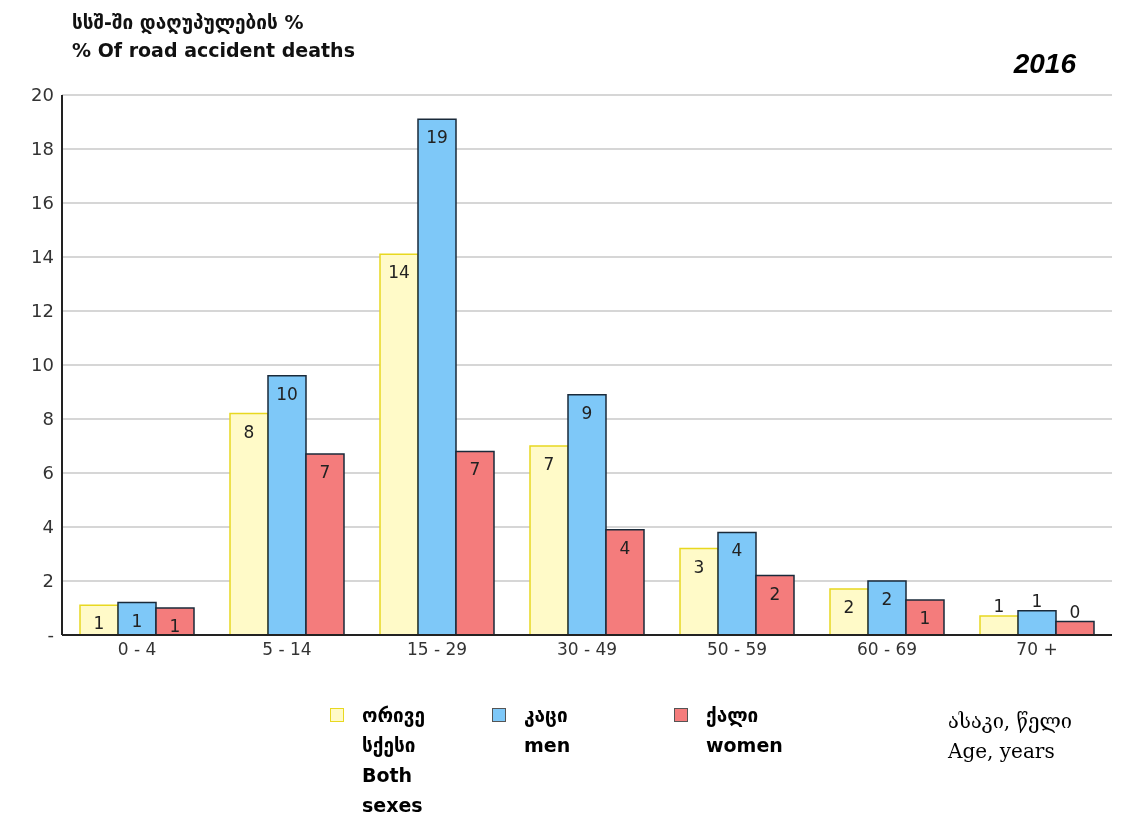 Image resolution: width=1126 pixels, height=826 pixels. Describe the element at coordinates (699, 566) in the screenshot. I see `data-label: 3` at that location.